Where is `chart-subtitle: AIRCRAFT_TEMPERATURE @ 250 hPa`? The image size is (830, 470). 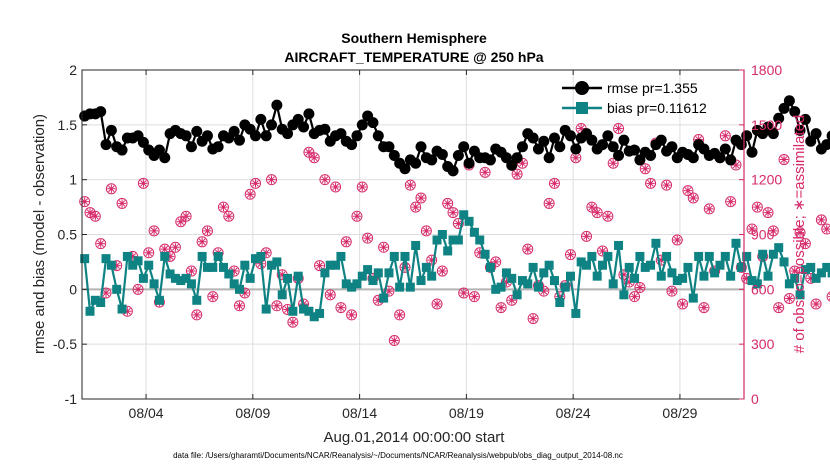 chart-subtitle: AIRCRAFT_TEMPERATURE @ 250 hPa is located at coordinates (413, 57).